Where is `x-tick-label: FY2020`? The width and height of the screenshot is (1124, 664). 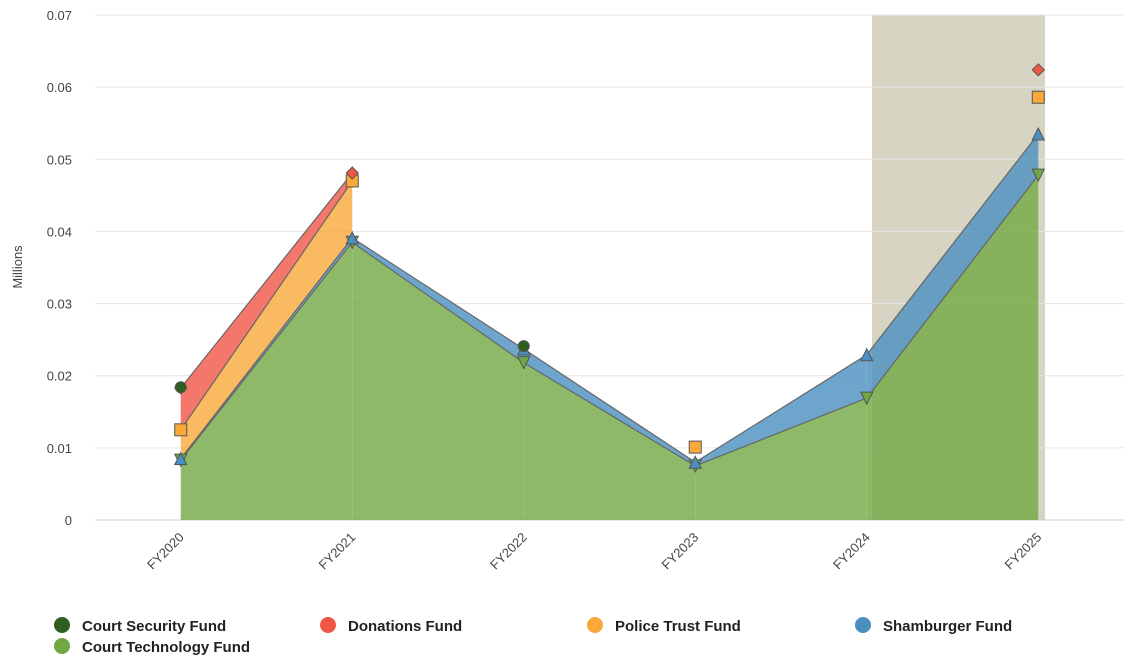
x-tick-label: FY2020 is located at coordinates (165, 551).